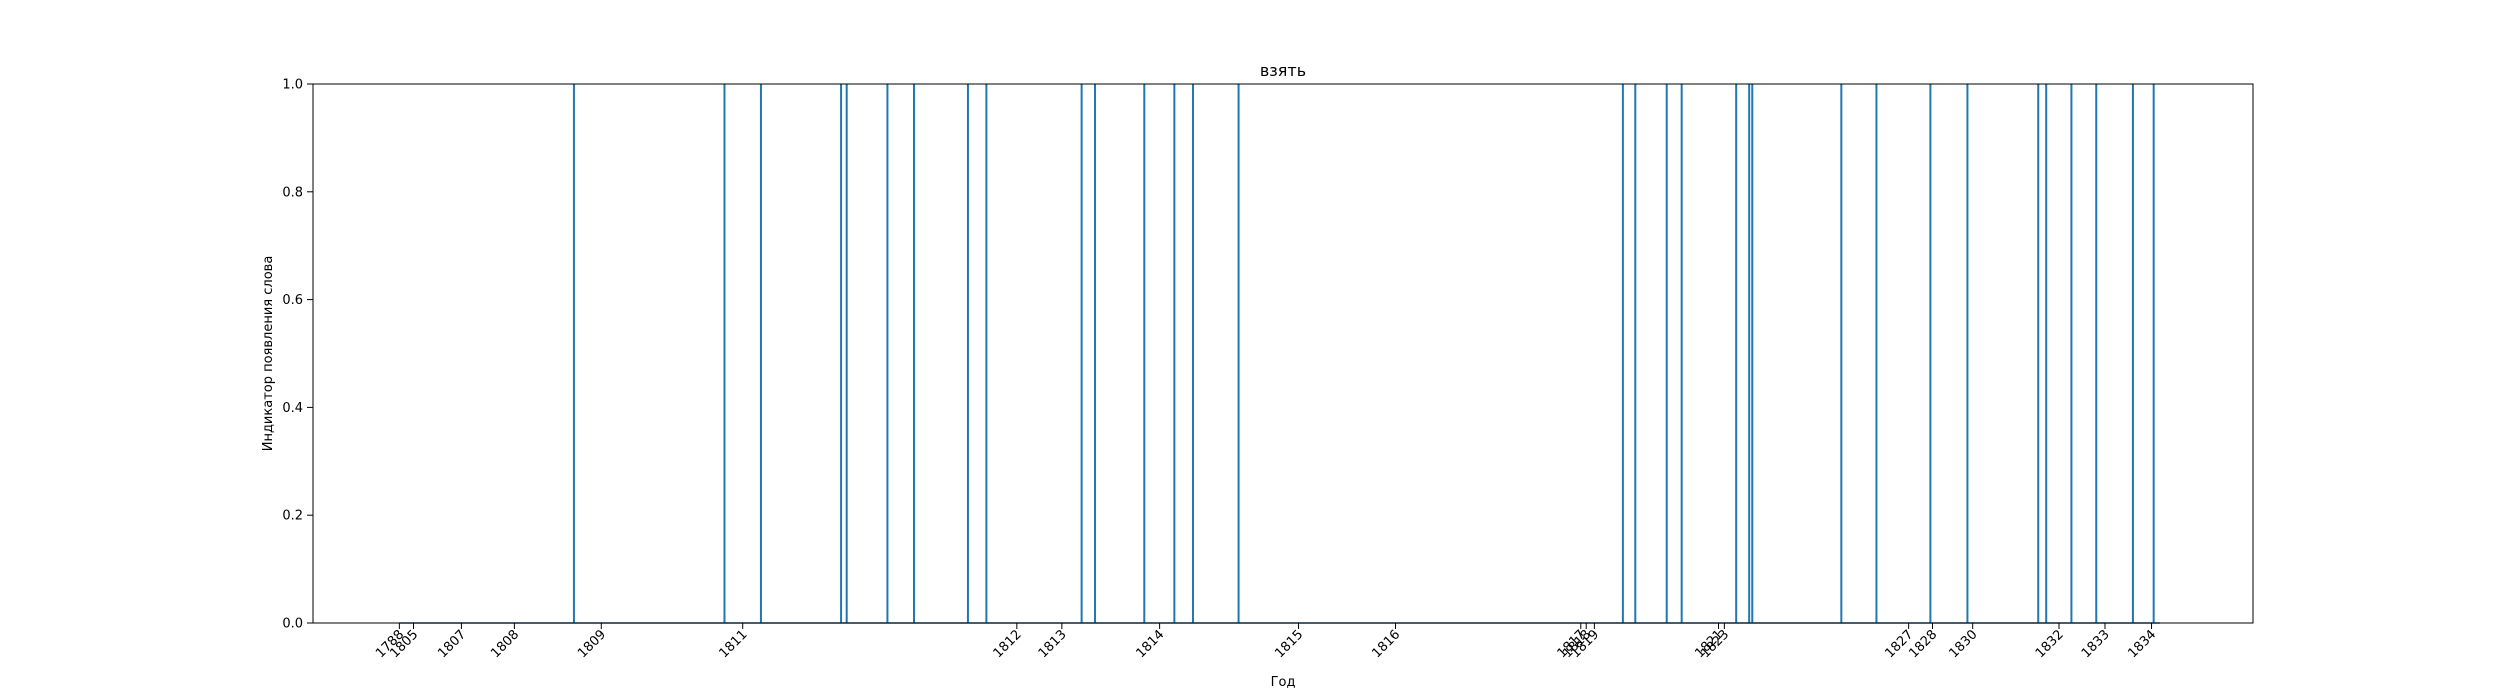 The width and height of the screenshot is (2500, 700). Describe the element at coordinates (1283, 70) in the screenshot. I see `chart-title: взять` at that location.